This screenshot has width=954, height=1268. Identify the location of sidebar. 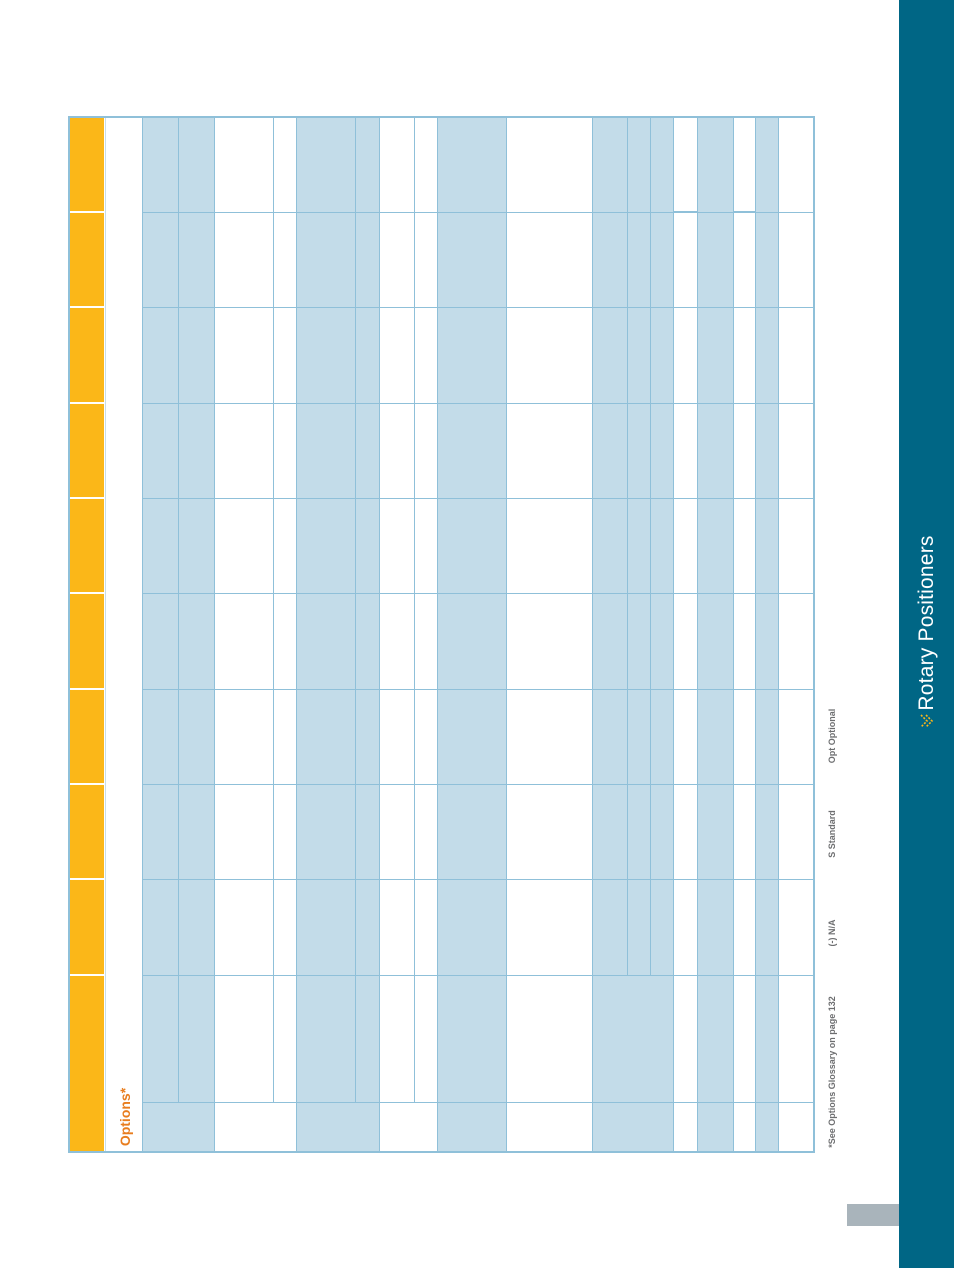
(926, 634).